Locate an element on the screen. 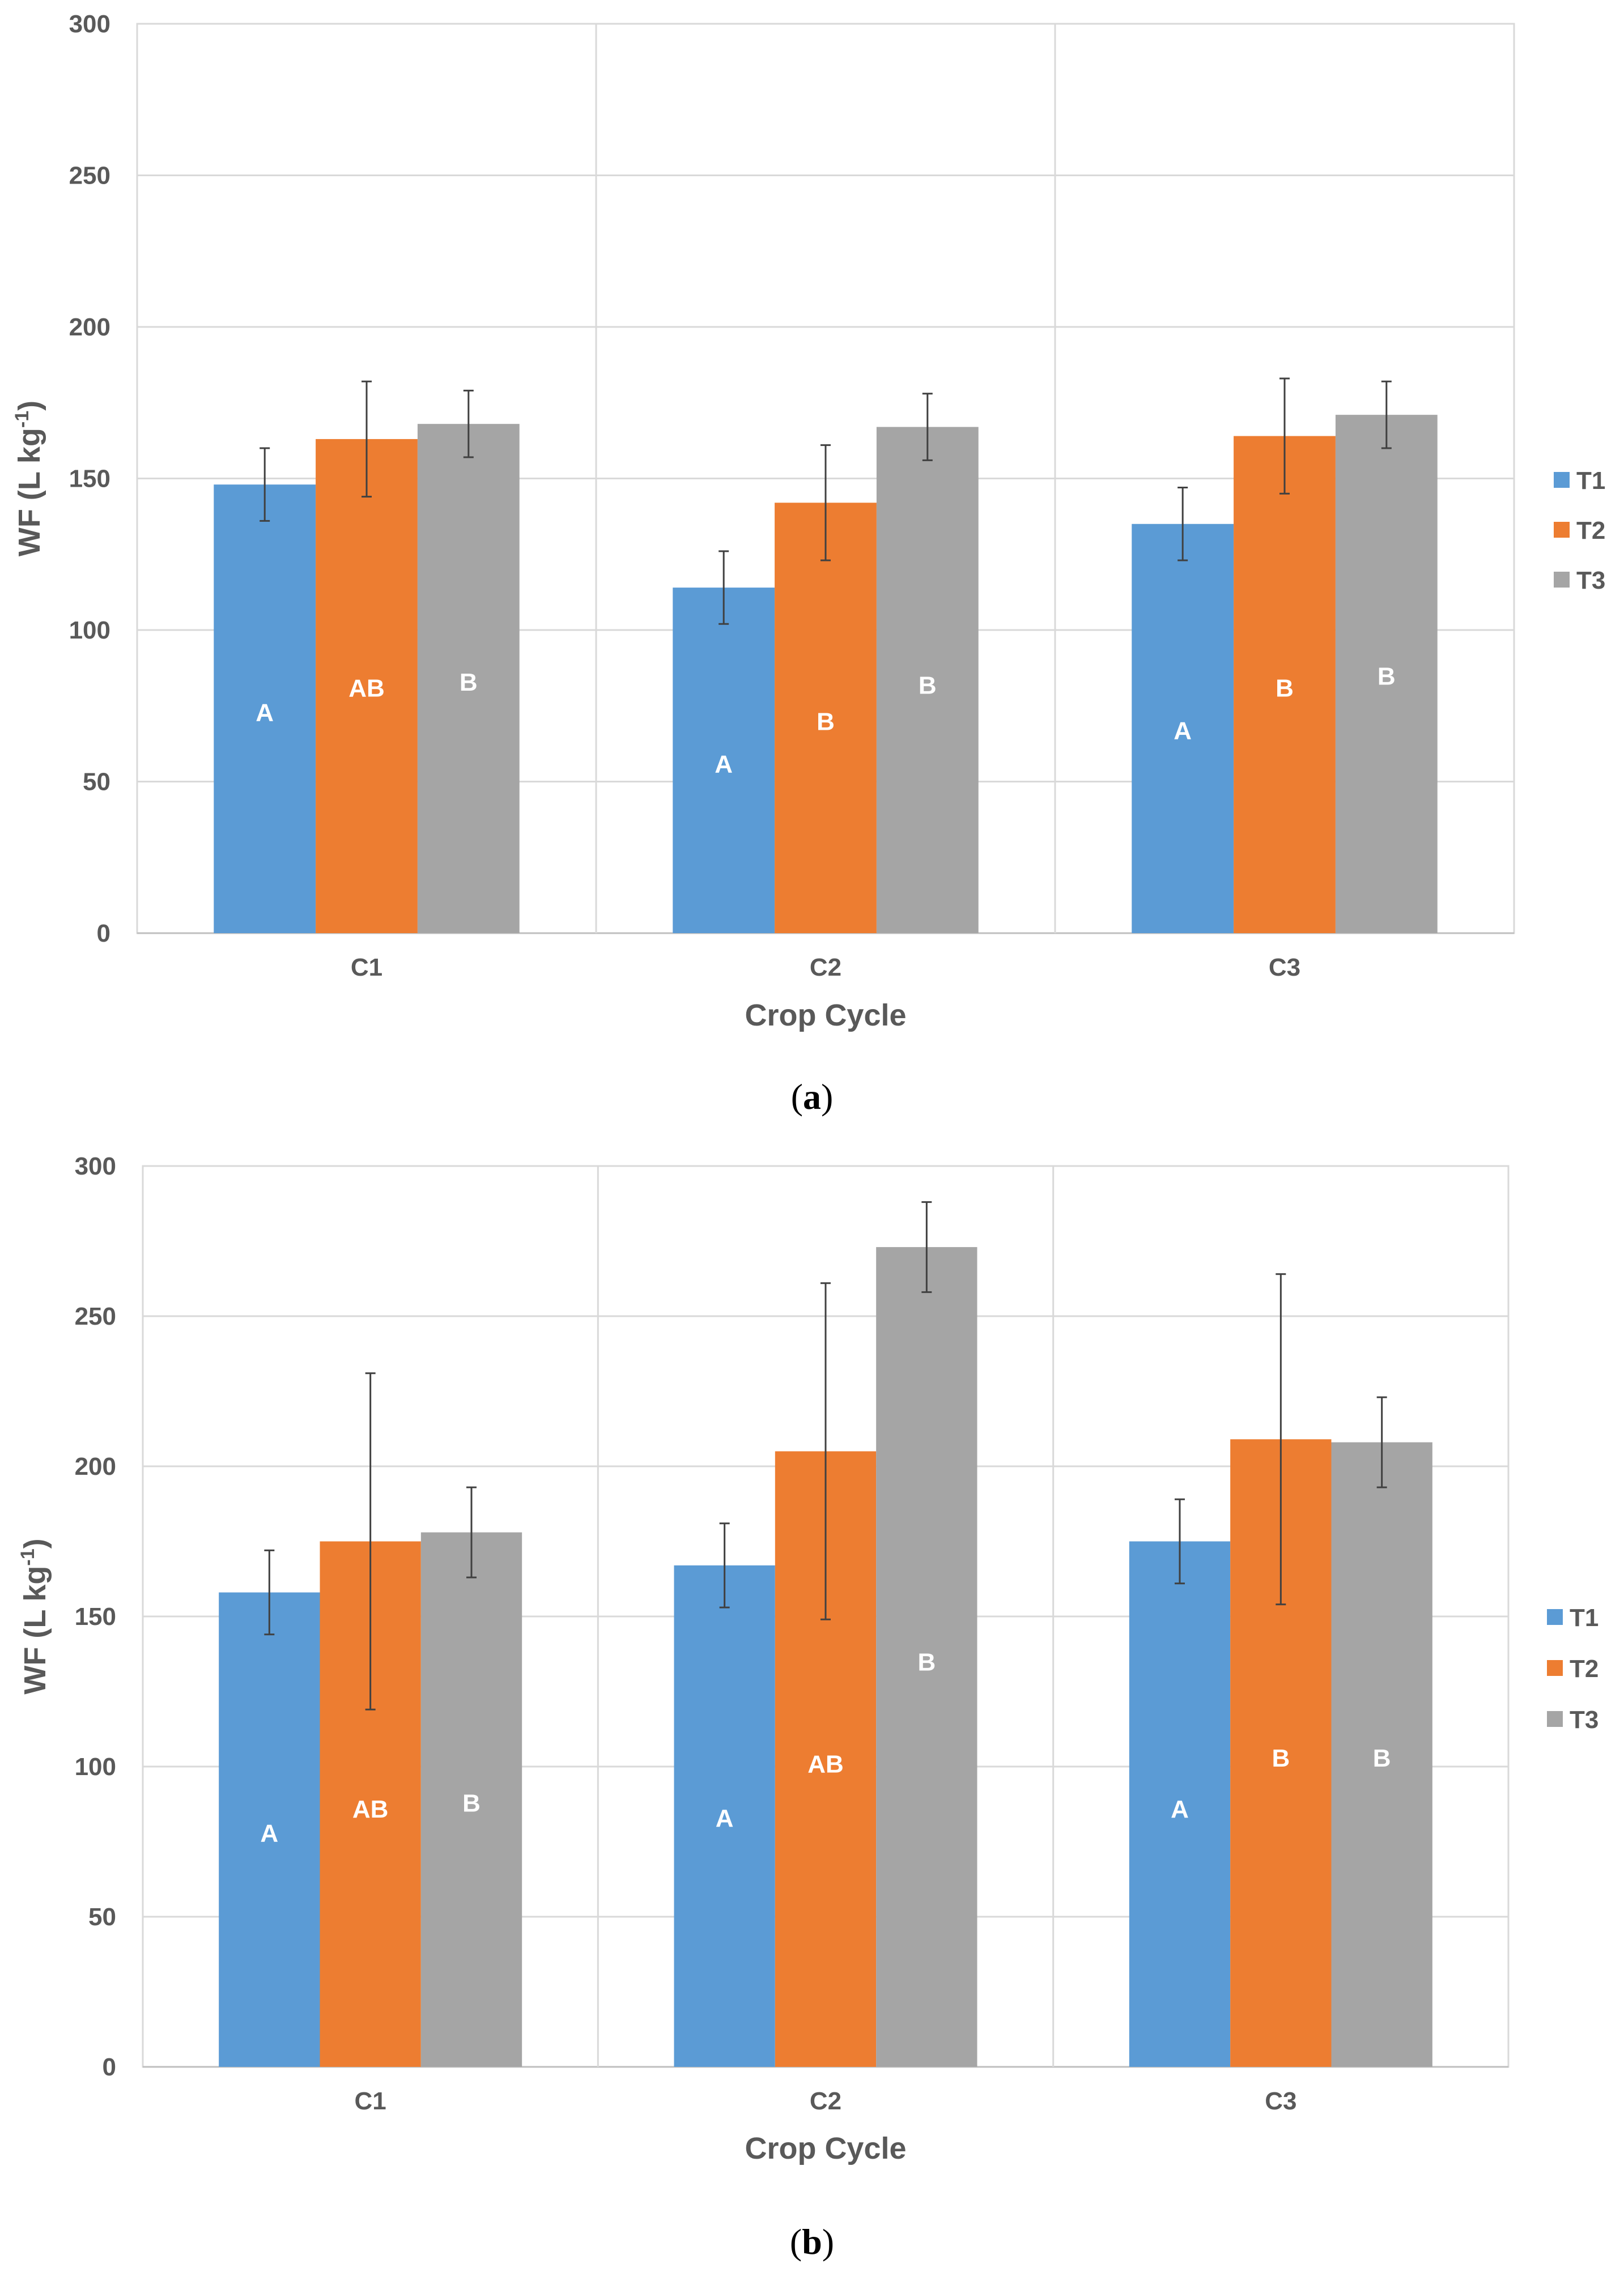  bar-a-c1-t2 is located at coordinates (367, 686).